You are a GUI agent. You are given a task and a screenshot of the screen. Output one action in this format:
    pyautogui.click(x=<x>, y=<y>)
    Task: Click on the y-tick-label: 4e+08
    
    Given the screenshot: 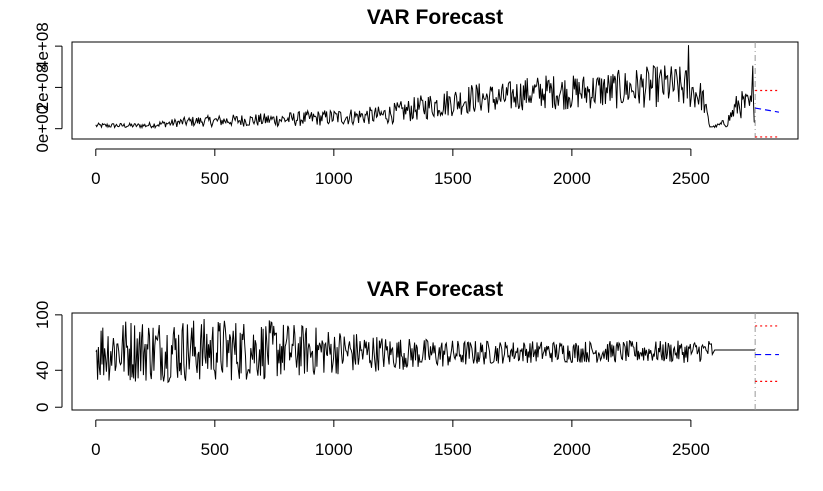 What is the action you would take?
    pyautogui.click(x=42, y=46)
    